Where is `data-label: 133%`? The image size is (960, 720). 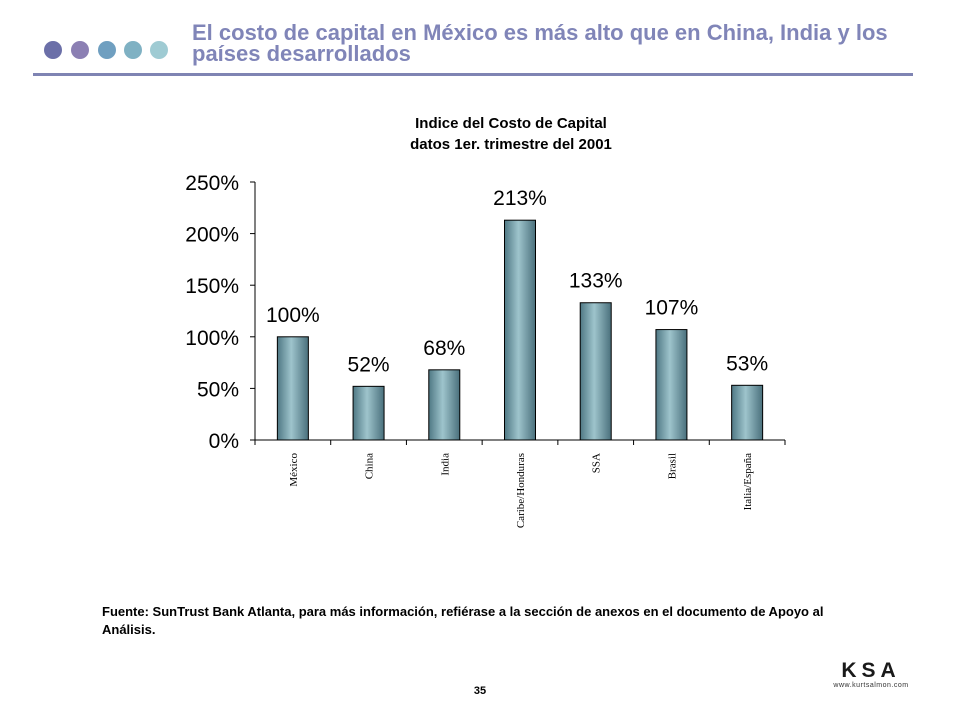 data-label: 133% is located at coordinates (596, 281).